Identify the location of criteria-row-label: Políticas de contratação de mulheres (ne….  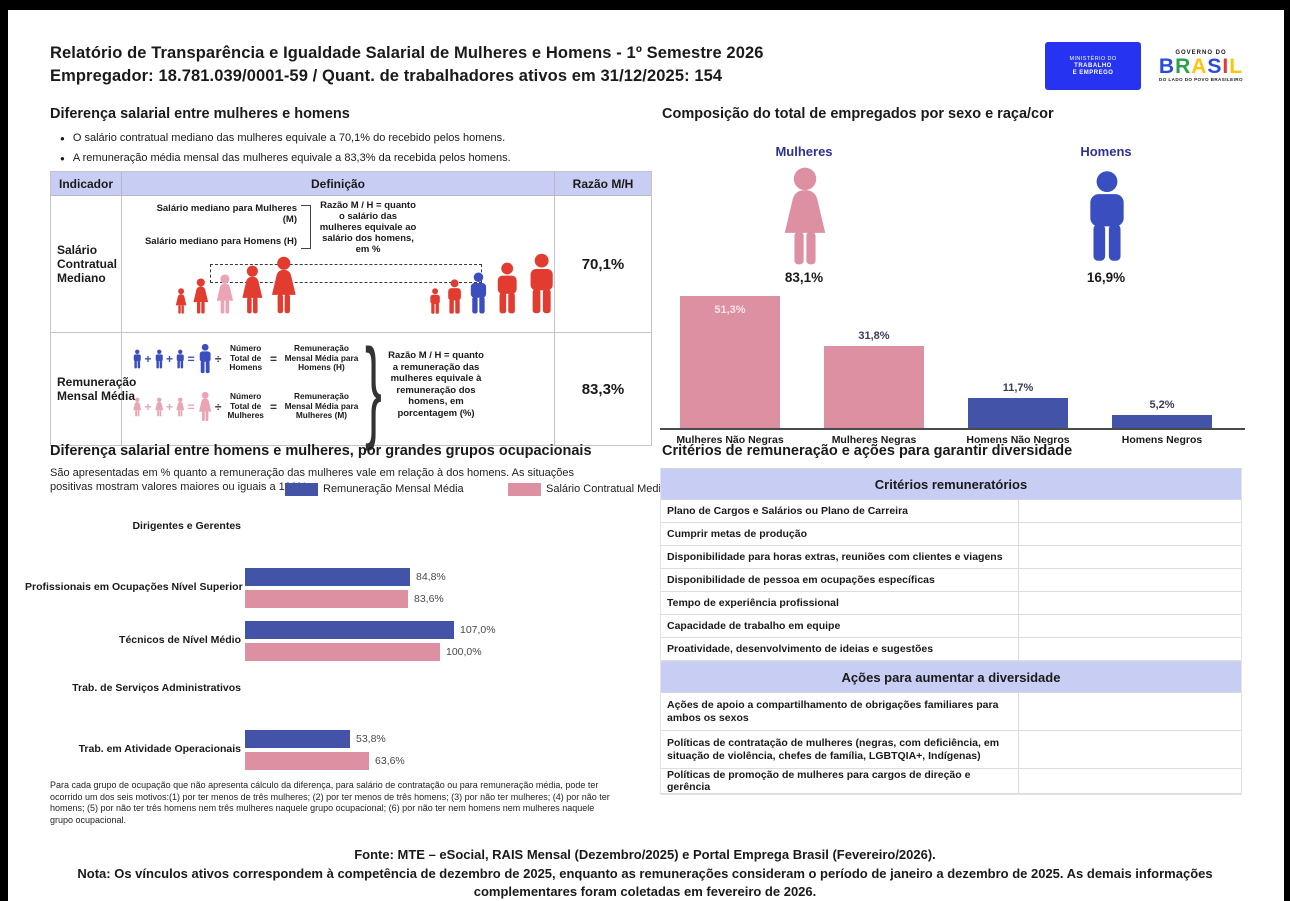
(833, 749).